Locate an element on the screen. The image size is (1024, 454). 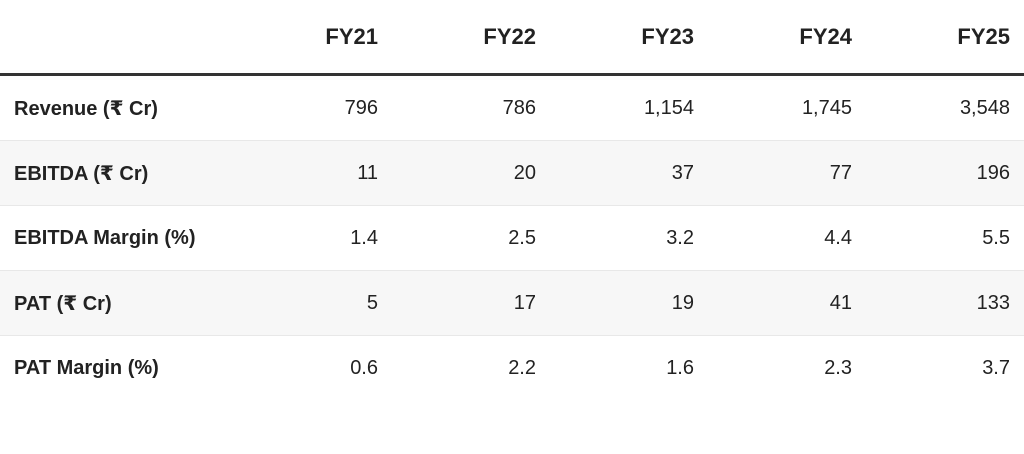
value-cell: 796 is located at coordinates (313, 107).